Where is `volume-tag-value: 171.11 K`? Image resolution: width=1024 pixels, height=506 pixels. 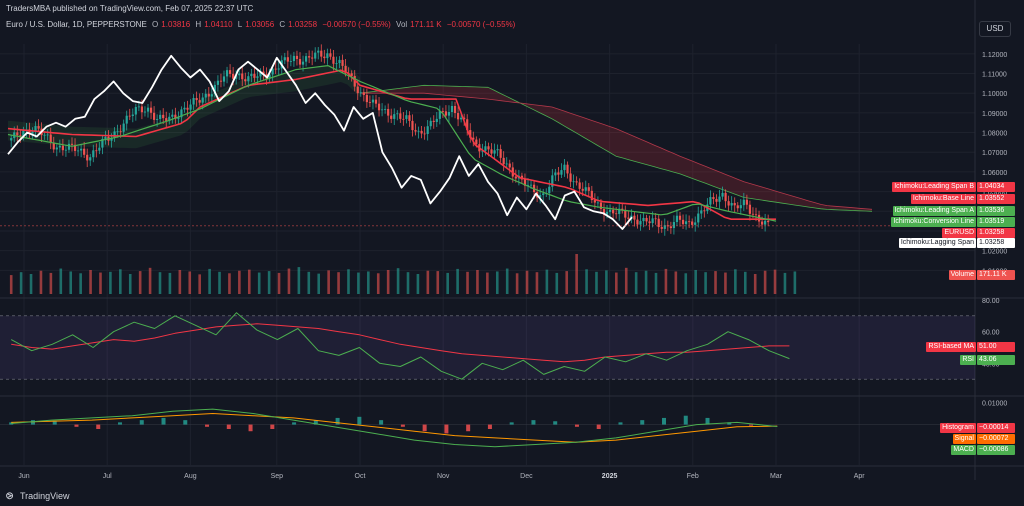 volume-tag-value: 171.11 K is located at coordinates (996, 275).